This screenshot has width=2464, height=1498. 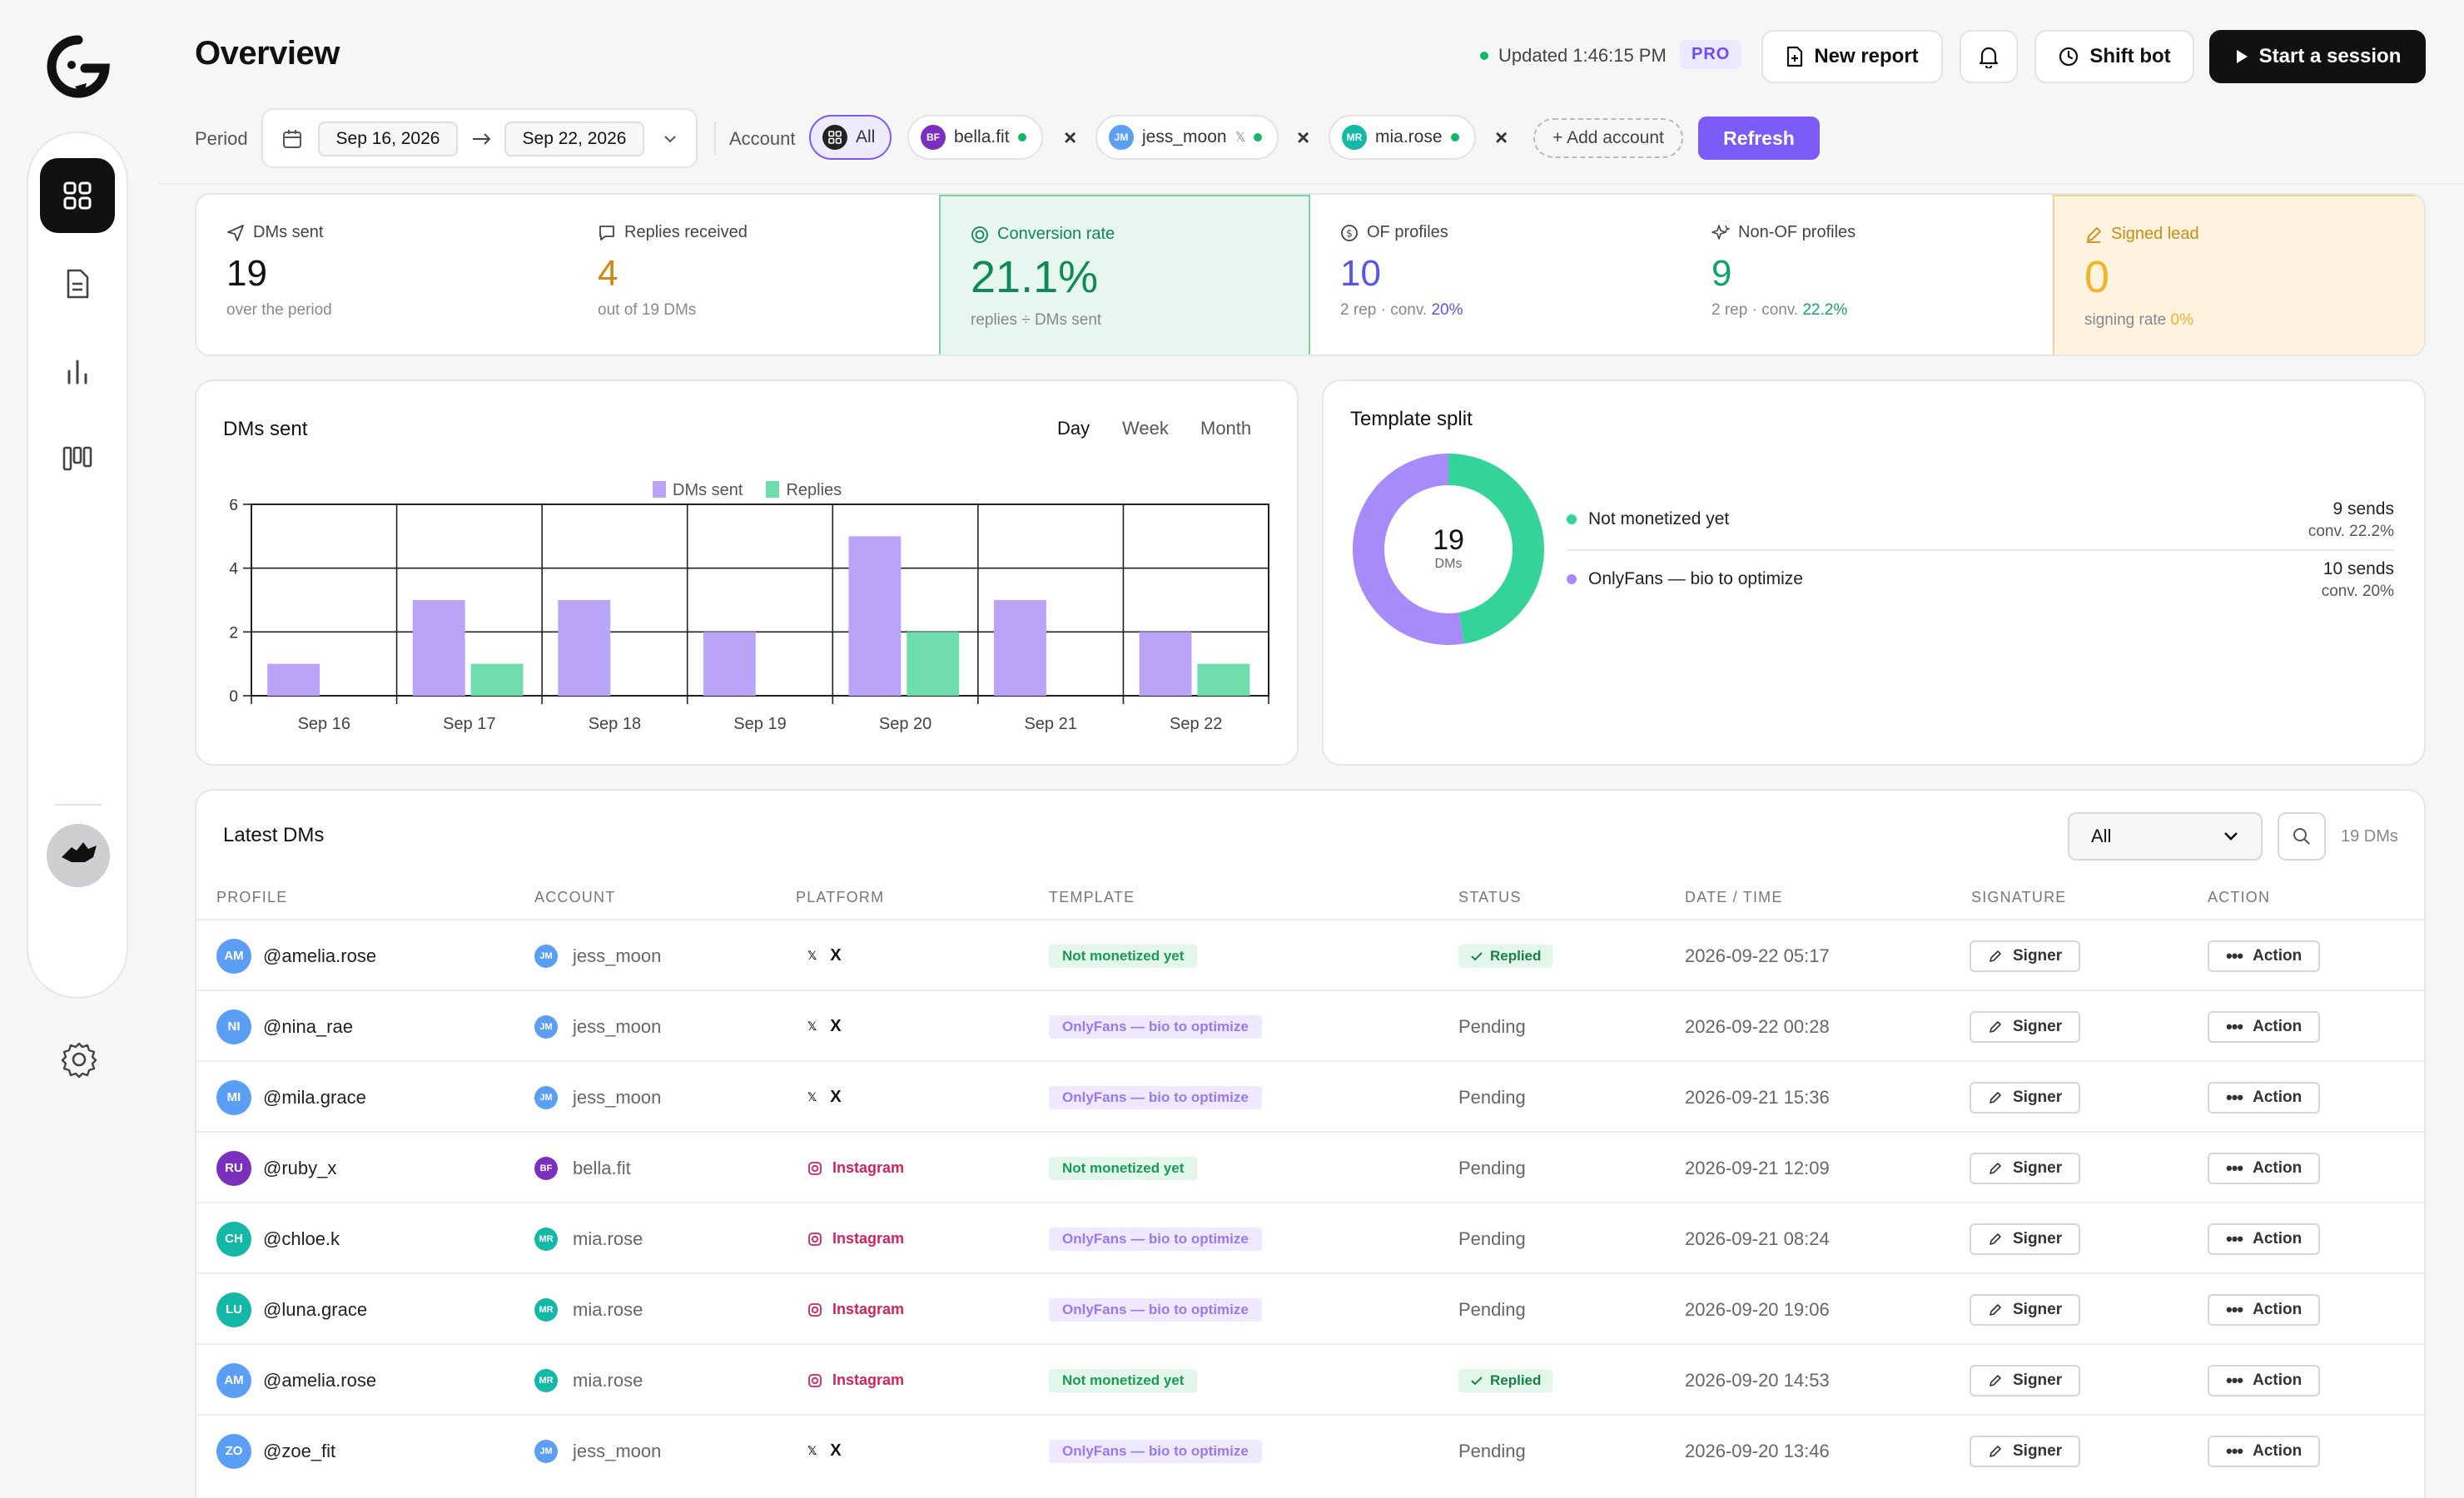 I want to click on add-account-button: + Add account, so click(x=1608, y=138).